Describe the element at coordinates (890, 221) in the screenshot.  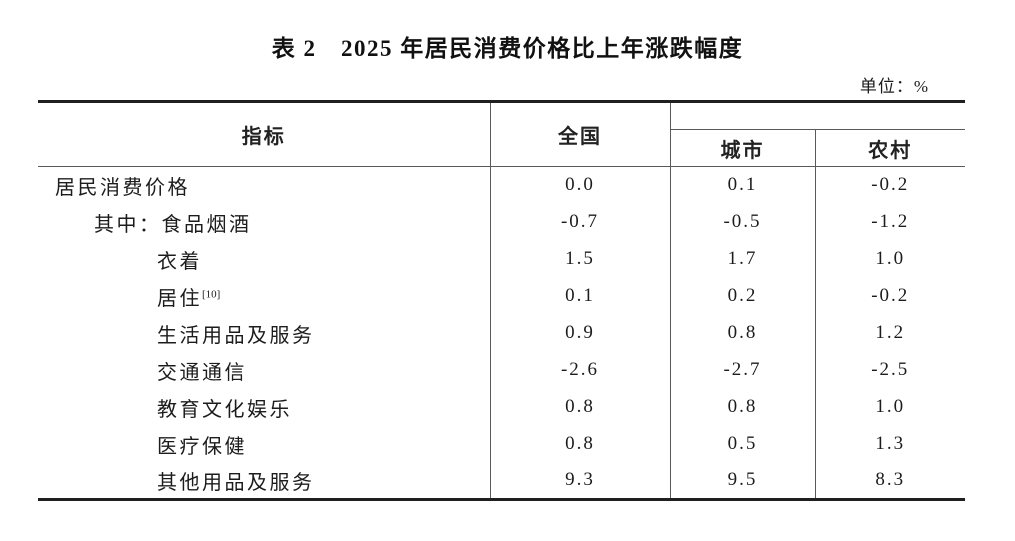
I see `rural-value: -1.2` at that location.